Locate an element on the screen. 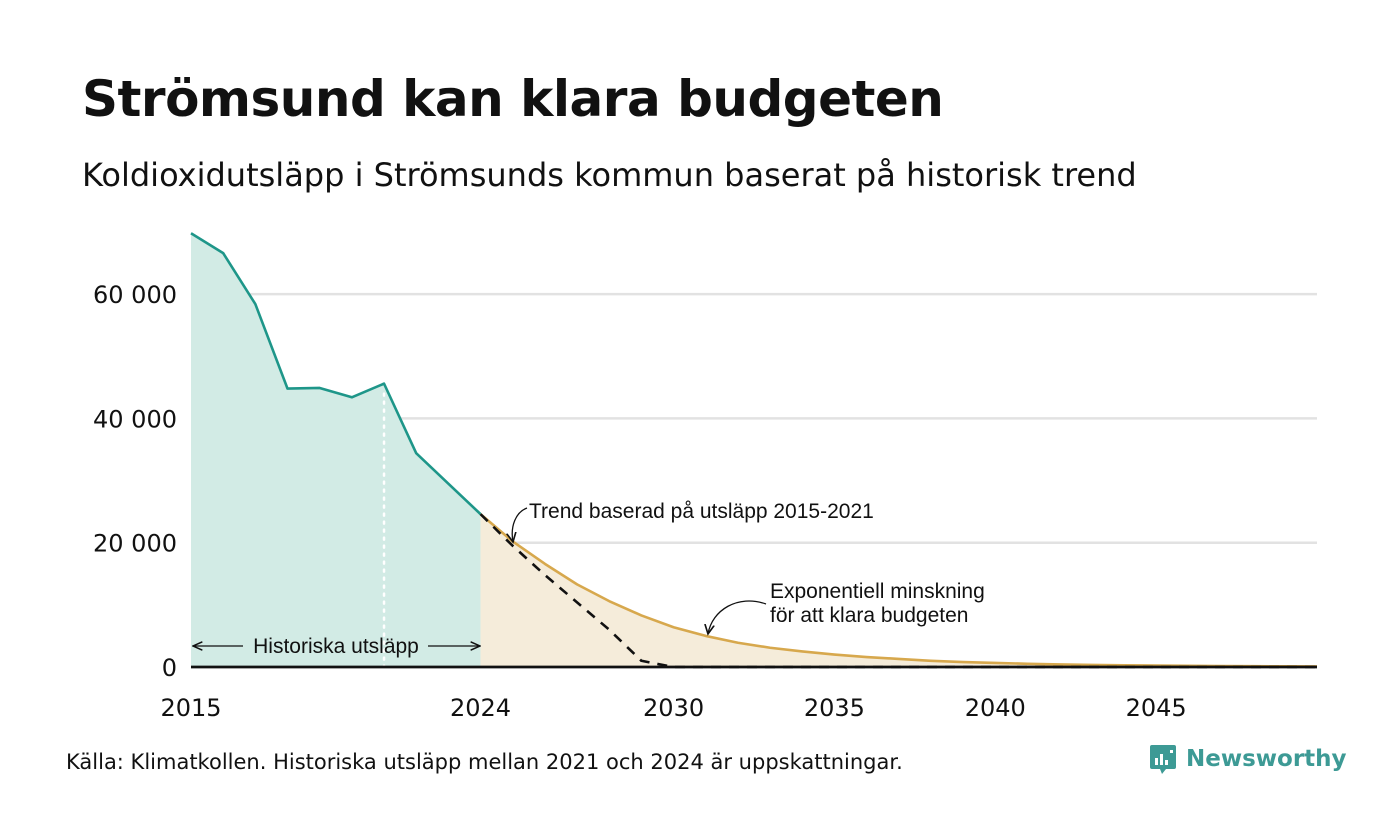 The width and height of the screenshot is (1400, 840). historic-label: Historiska utsläpp is located at coordinates (336, 646).